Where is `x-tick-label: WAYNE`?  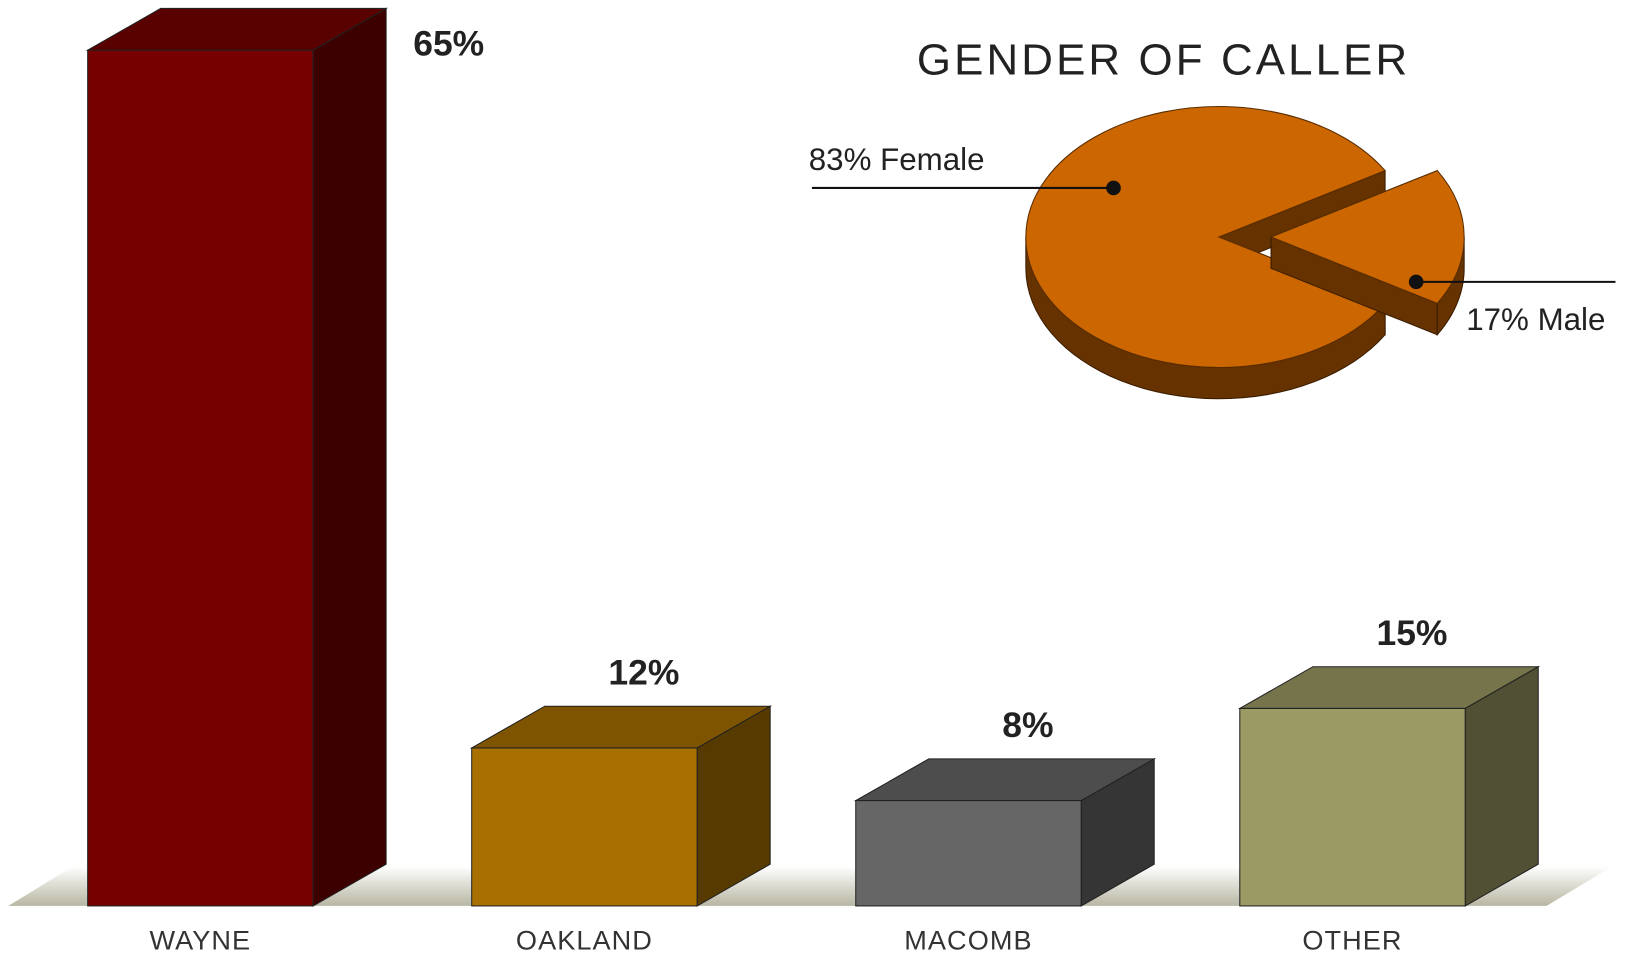 x-tick-label: WAYNE is located at coordinates (201, 939).